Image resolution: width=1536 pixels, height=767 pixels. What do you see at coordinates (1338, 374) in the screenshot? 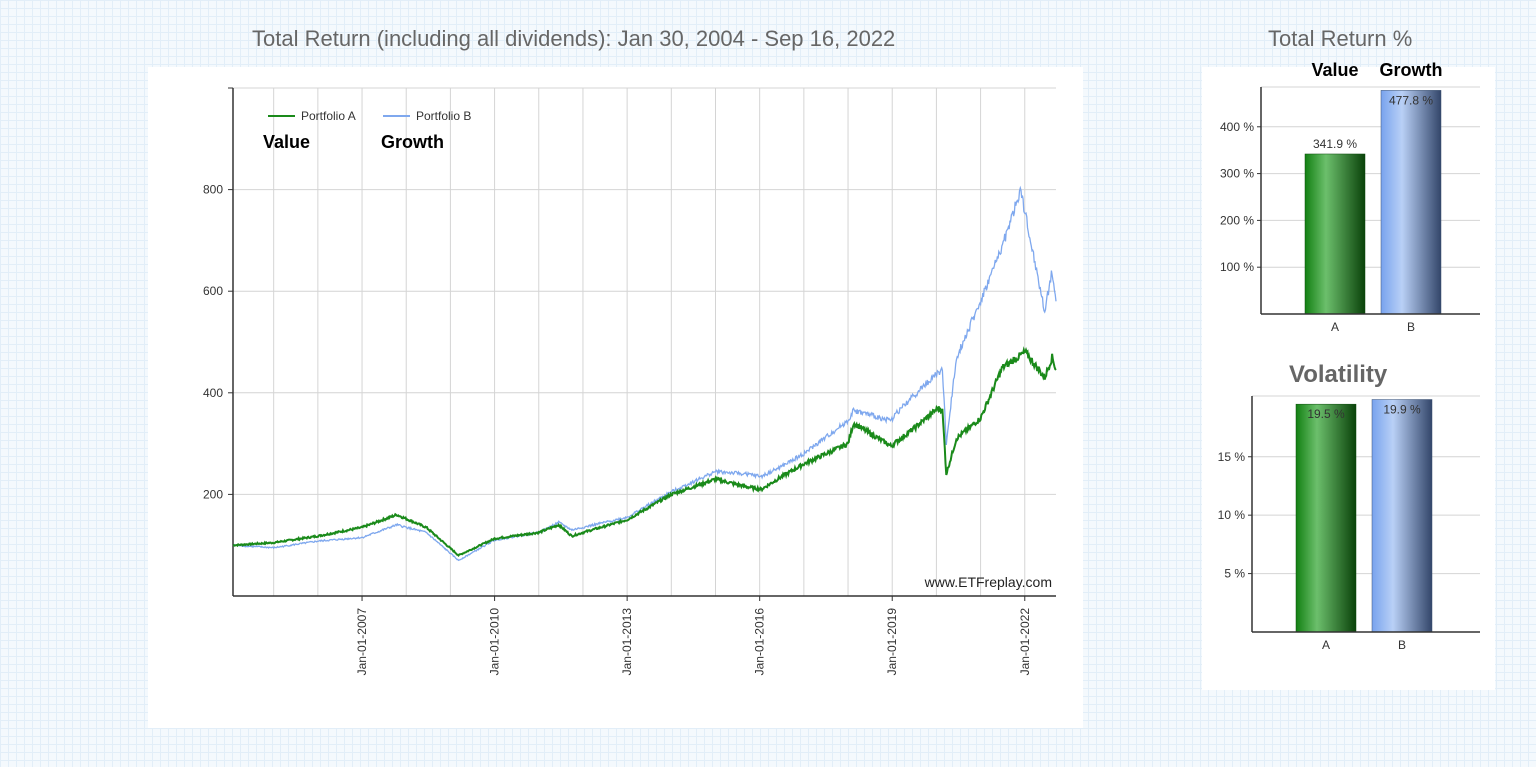
I see `volatility-title: Volatility` at bounding box center [1338, 374].